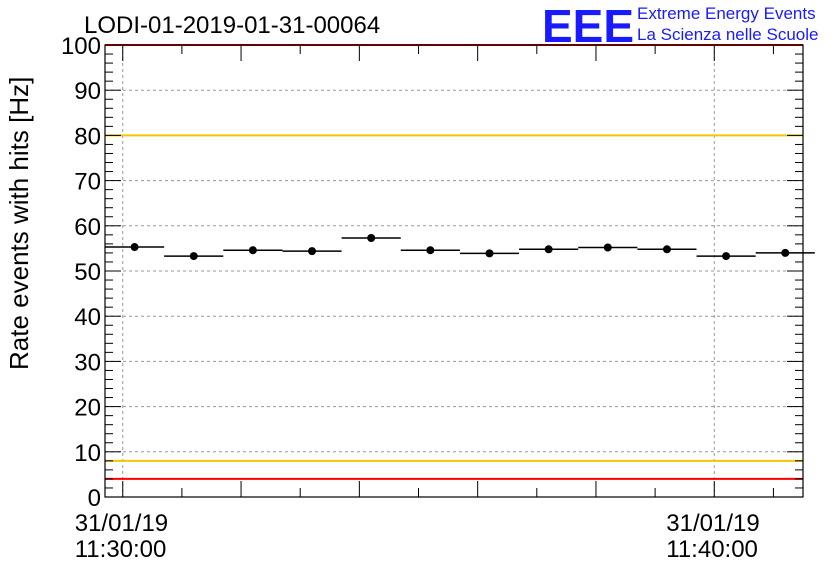  I want to click on y-axis-label: Rate events with hits [Hz], so click(19, 223).